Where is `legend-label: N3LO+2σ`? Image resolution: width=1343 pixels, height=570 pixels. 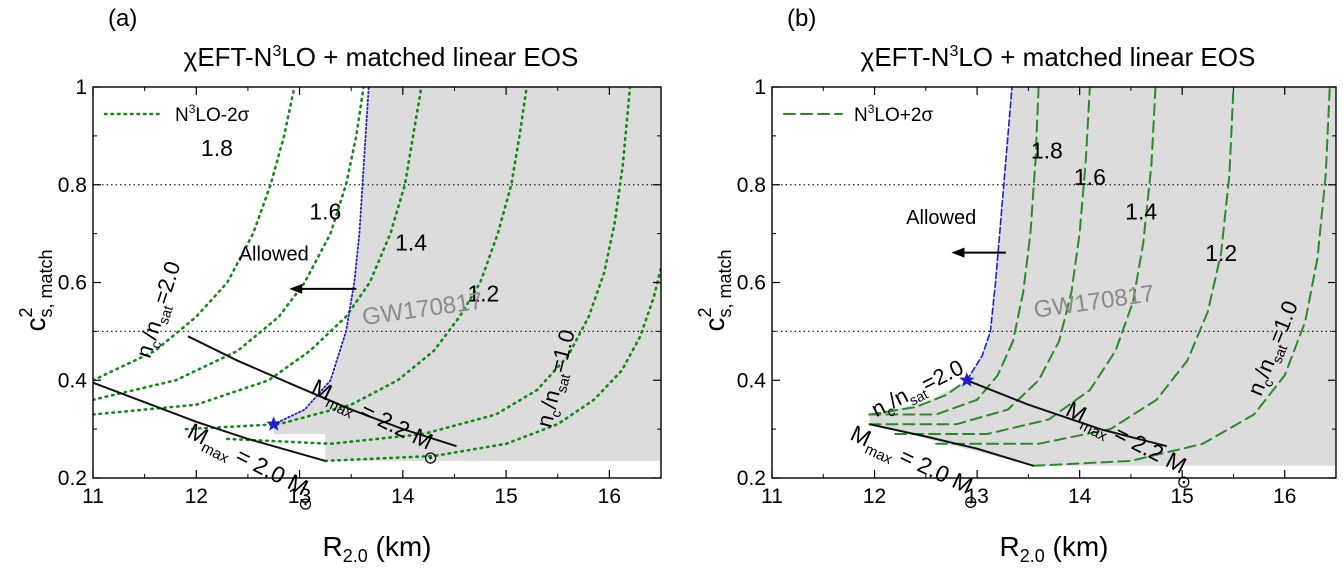
legend-label: N3LO+2σ is located at coordinates (893, 114).